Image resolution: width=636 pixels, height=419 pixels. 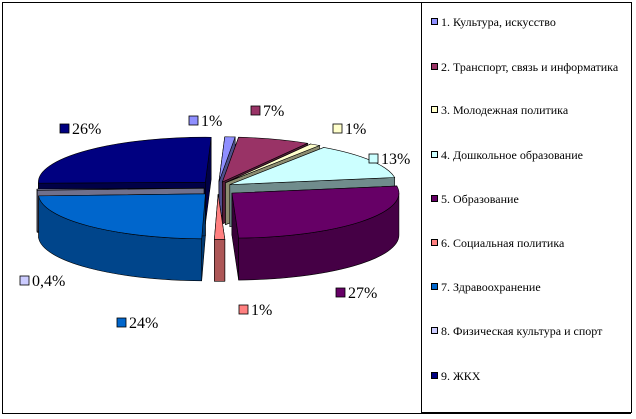 I want to click on pie-top-layer, so click(x=218, y=188).